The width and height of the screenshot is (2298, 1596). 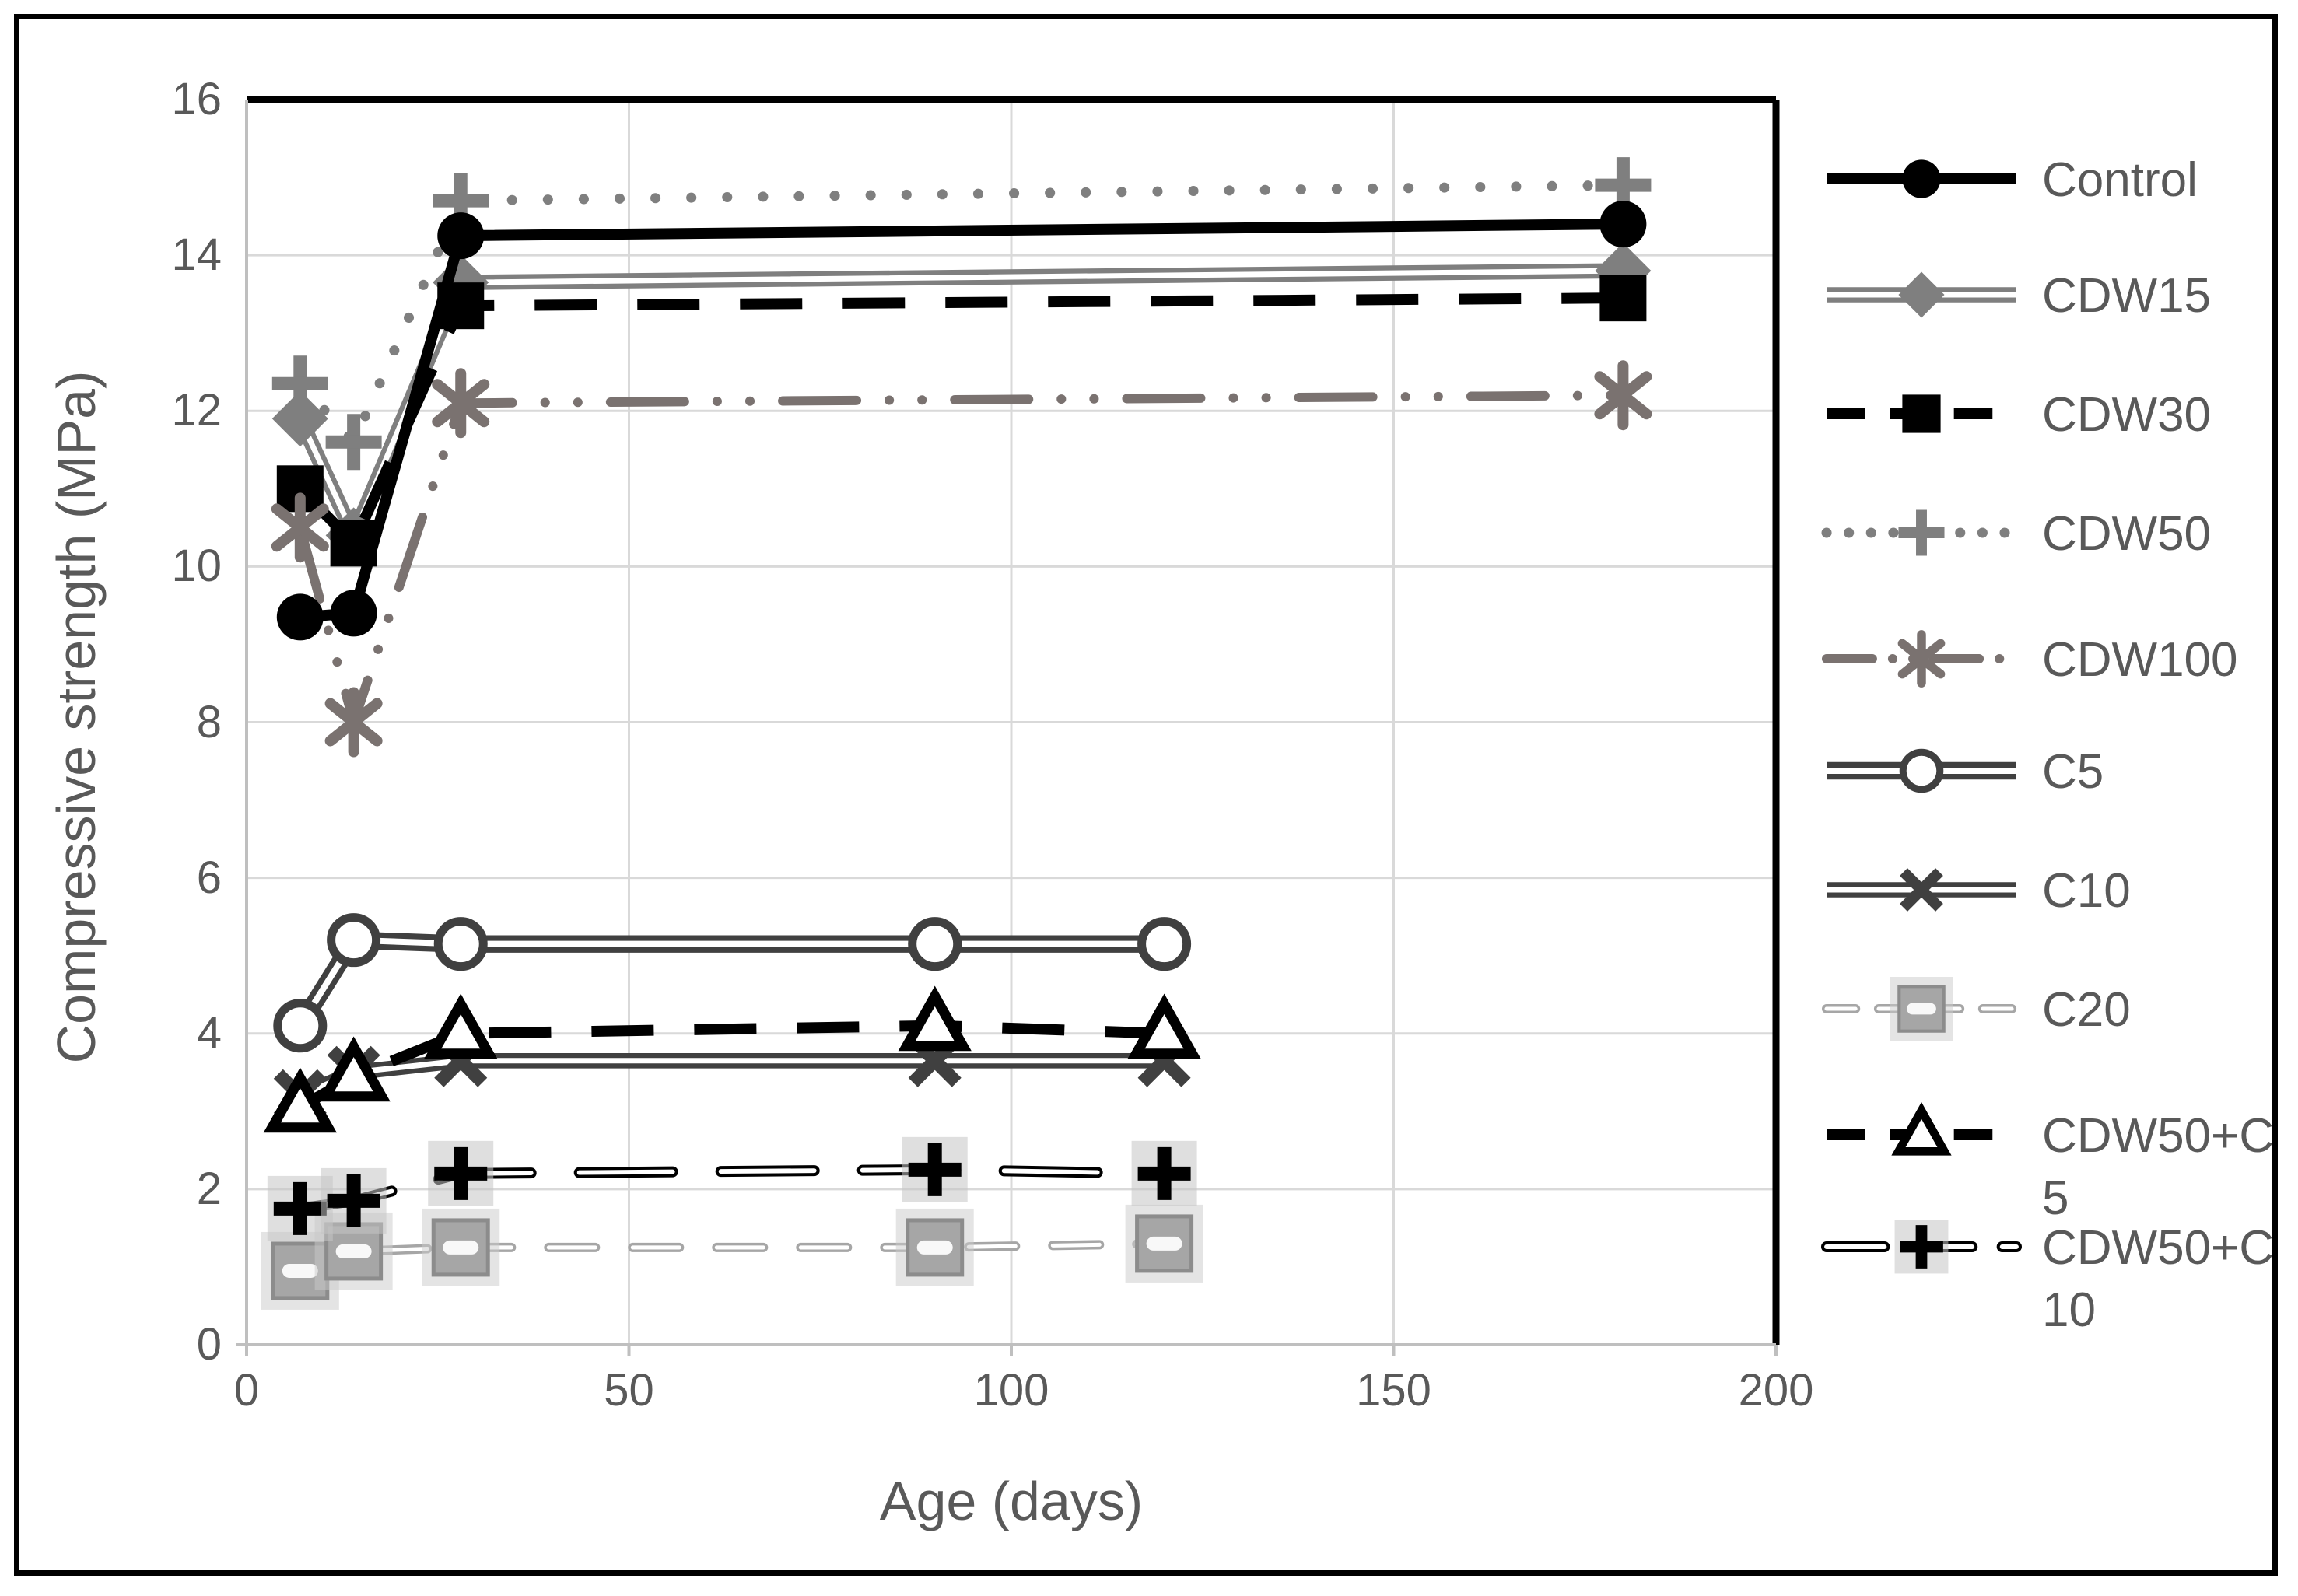 I want to click on y-tick-label: 14, so click(x=196, y=255).